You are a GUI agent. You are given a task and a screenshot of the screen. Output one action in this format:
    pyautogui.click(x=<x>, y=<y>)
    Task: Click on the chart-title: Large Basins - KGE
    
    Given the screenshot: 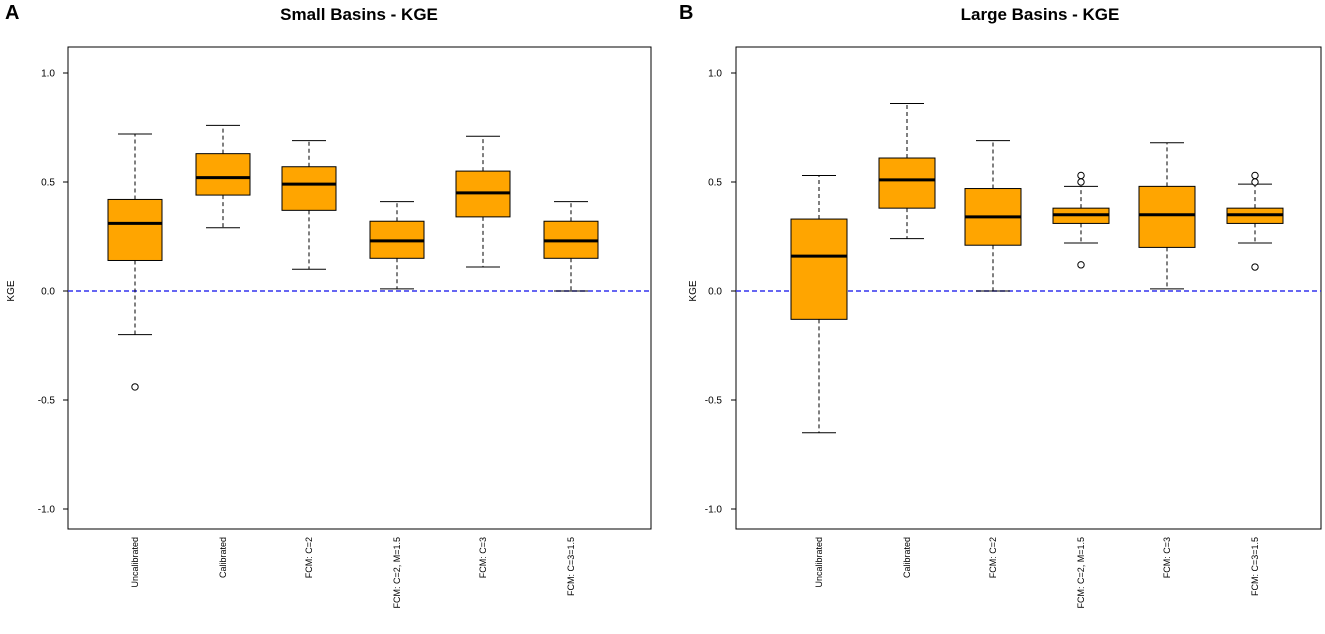 What is the action you would take?
    pyautogui.click(x=1040, y=14)
    